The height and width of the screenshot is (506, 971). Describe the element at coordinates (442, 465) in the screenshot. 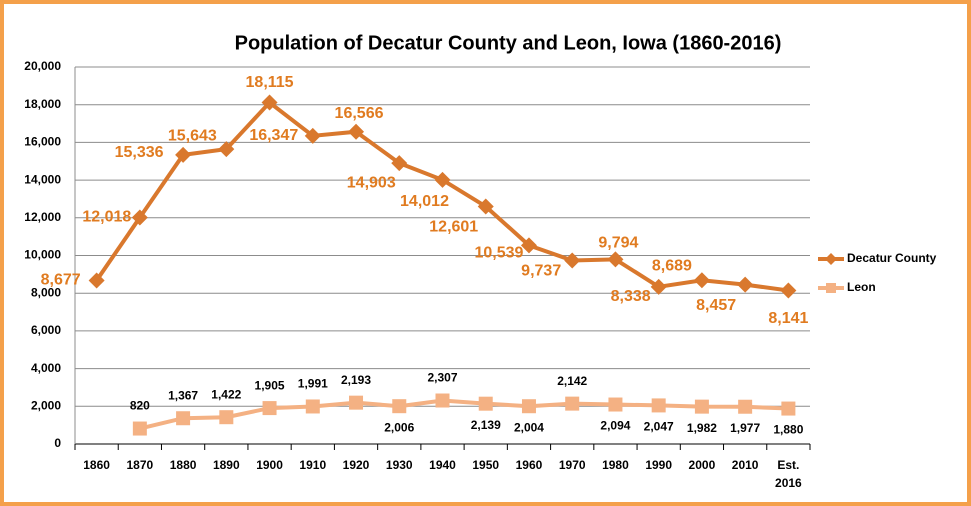

I see `x-tick-label: 1940` at that location.